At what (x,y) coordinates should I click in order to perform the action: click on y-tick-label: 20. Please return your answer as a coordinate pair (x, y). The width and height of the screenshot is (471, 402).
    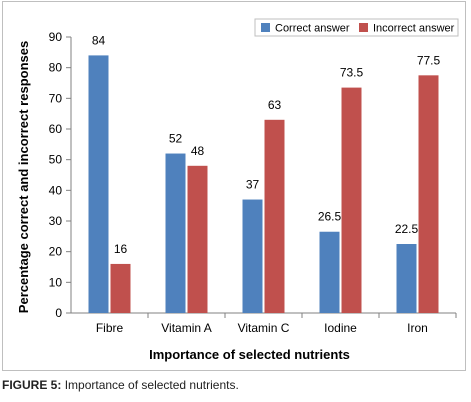
    Looking at the image, I should click on (56, 252).